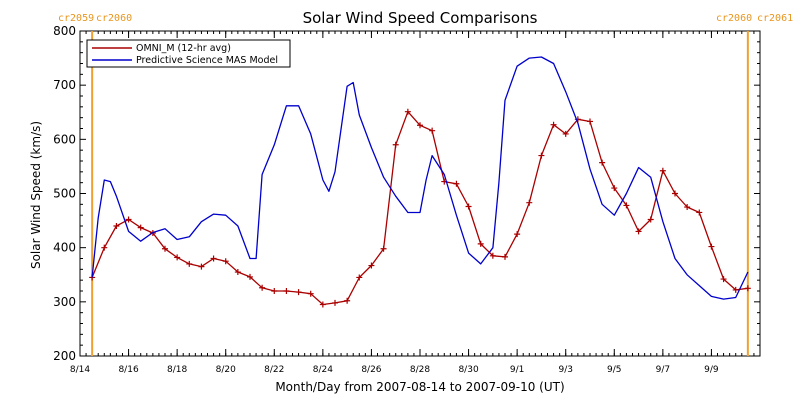  I want to click on x-tick-label-10: 9/3, so click(565, 370).